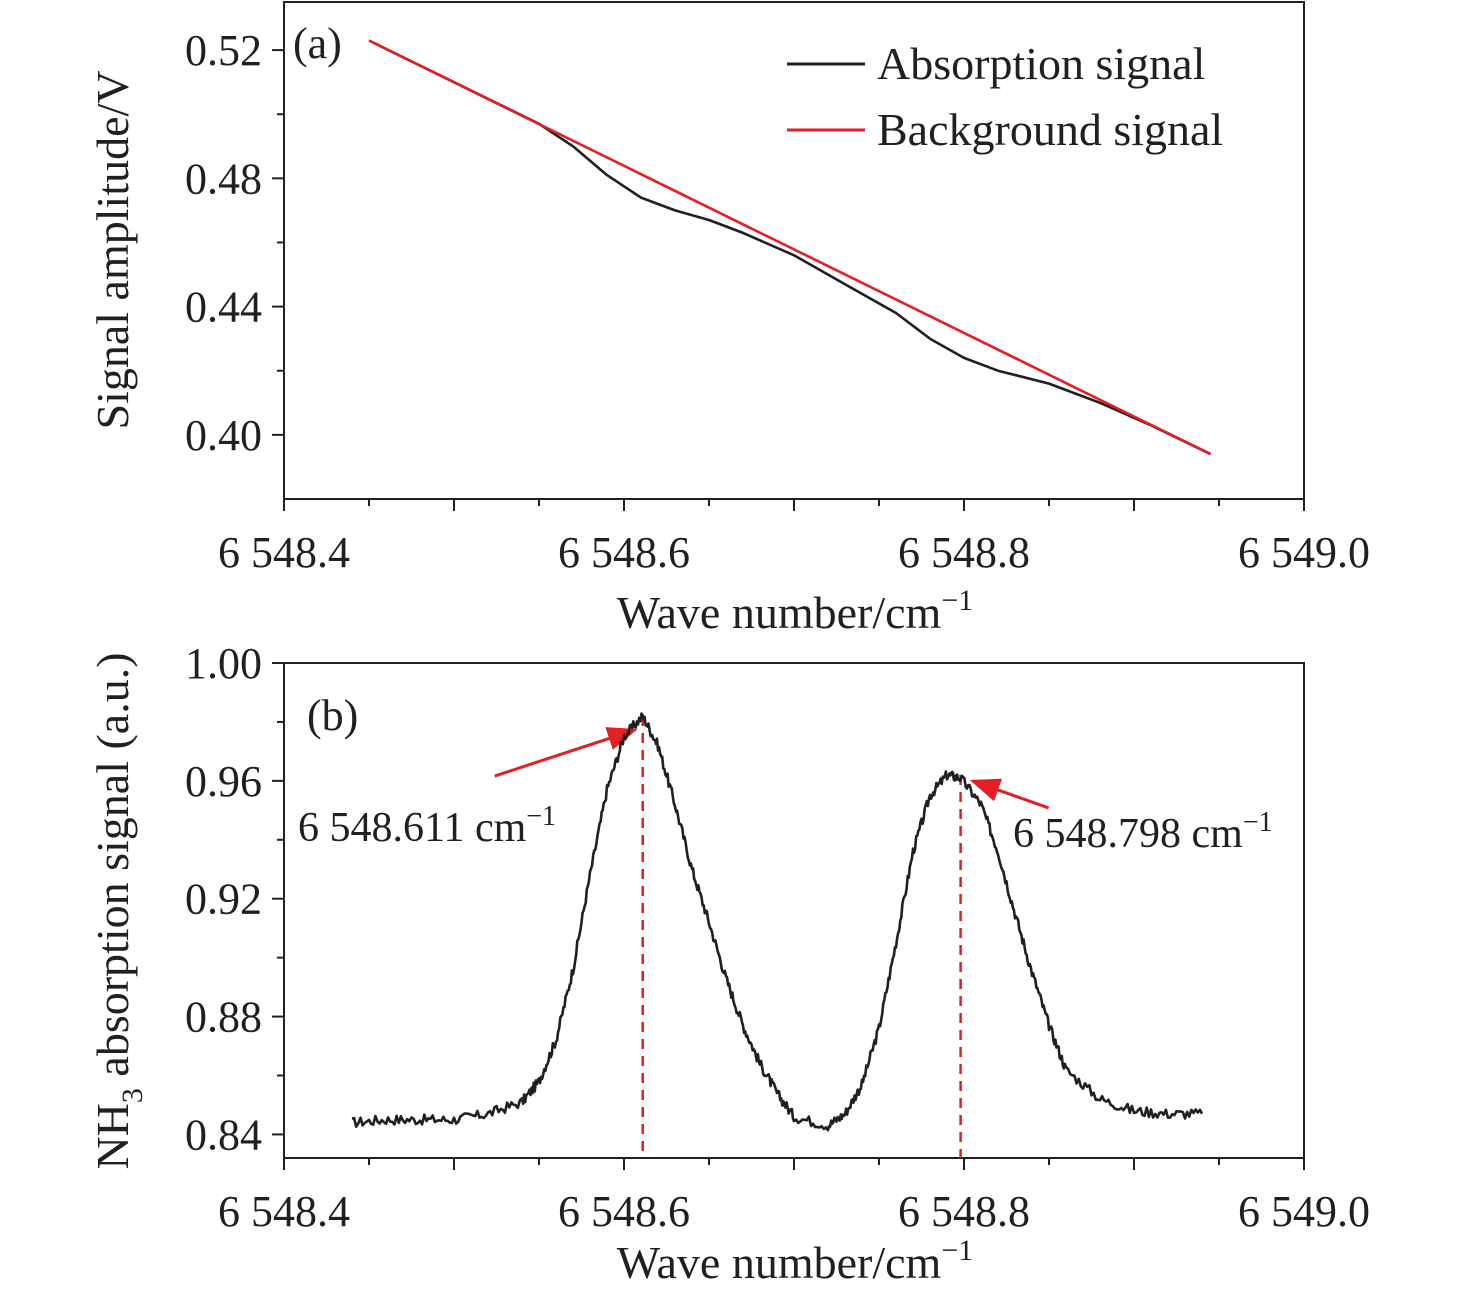  What do you see at coordinates (772, 937) in the screenshot?
I see `peak-markers` at bounding box center [772, 937].